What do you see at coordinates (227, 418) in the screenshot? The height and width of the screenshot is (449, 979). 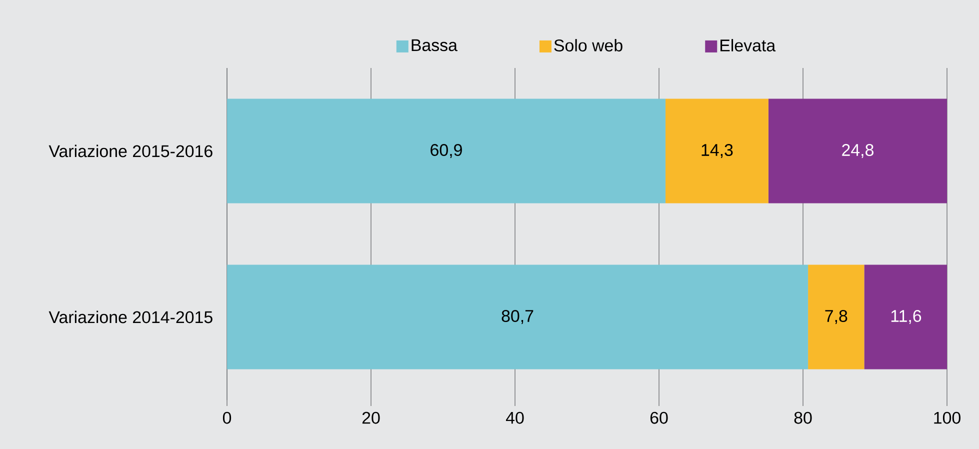 I see `x-tick-label: 0` at bounding box center [227, 418].